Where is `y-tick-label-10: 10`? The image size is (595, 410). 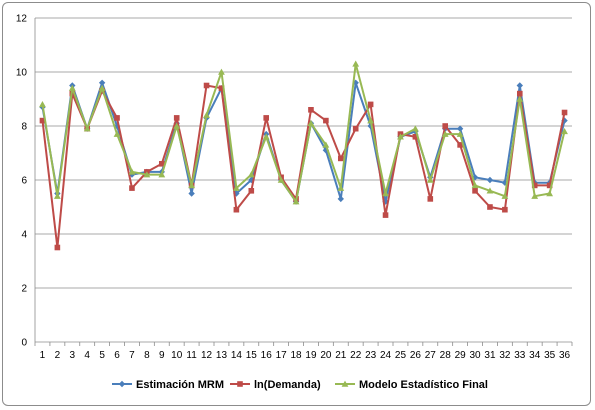 y-tick-label-10: 10 is located at coordinates (22, 73).